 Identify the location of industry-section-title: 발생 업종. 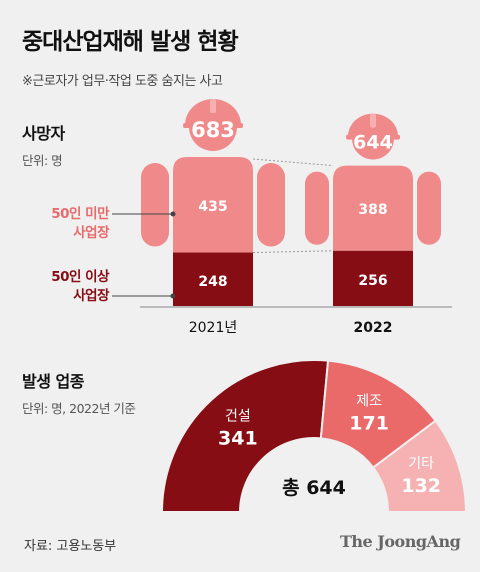
(53, 381).